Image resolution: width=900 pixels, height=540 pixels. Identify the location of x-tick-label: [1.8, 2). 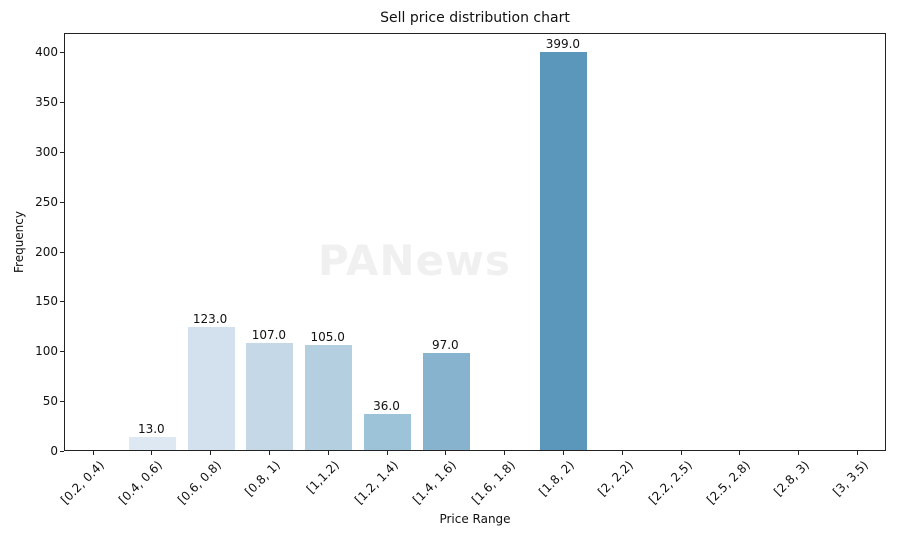
(556, 478).